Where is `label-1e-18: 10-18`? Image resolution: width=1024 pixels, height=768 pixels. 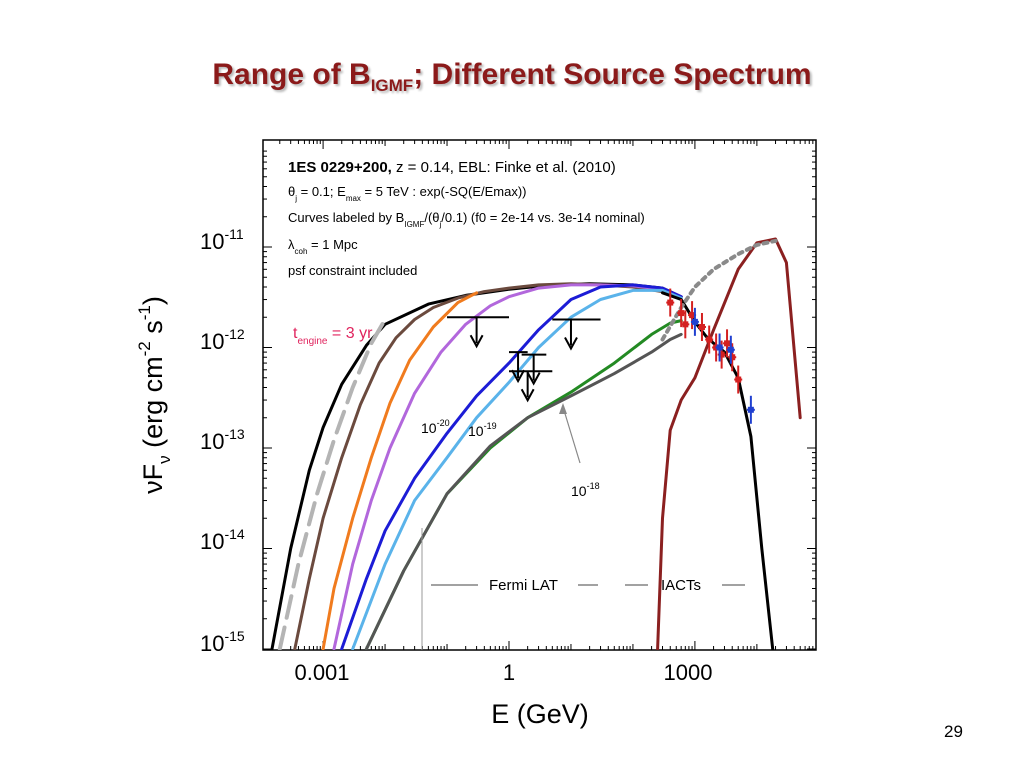
label-1e-18: 10-18 is located at coordinates (585, 490).